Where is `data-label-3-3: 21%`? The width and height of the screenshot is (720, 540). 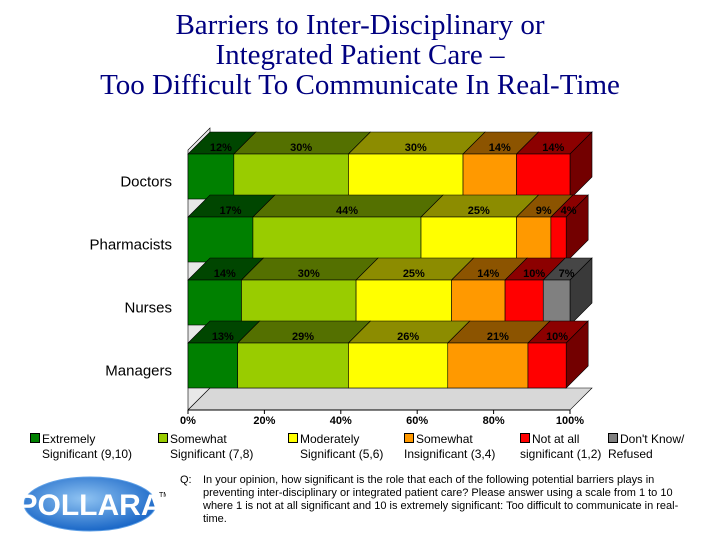 data-label-3-3: 21% is located at coordinates (498, 337).